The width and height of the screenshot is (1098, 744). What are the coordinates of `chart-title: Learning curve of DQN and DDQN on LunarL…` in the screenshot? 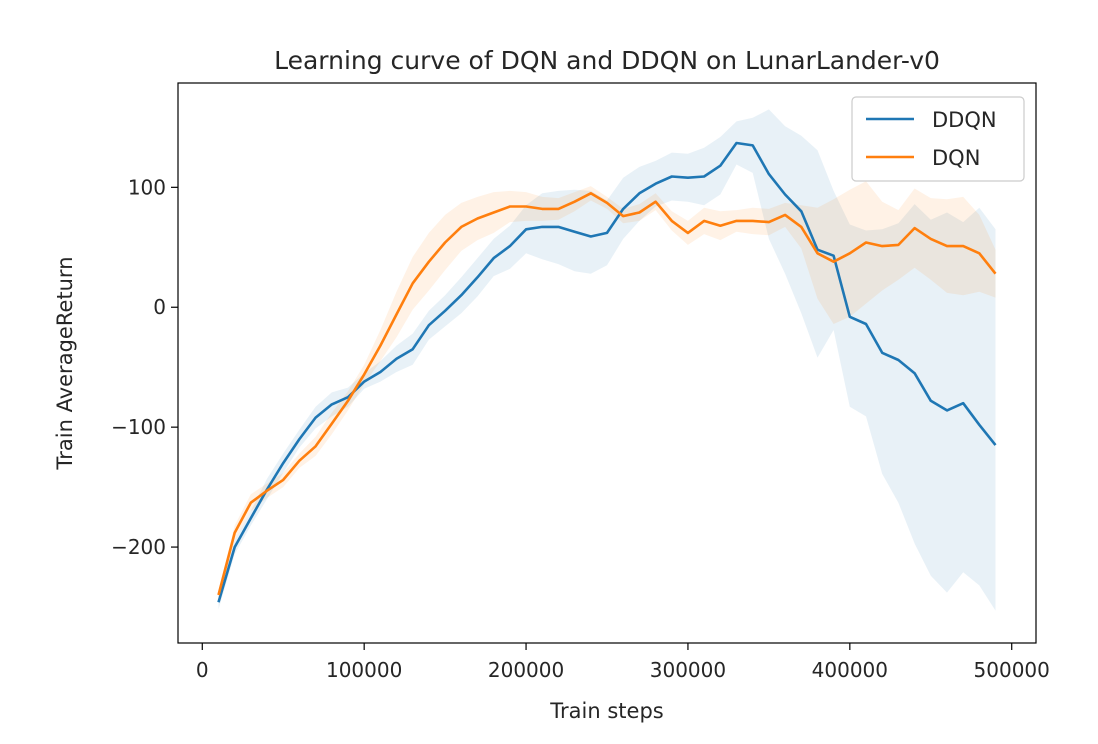 It's located at (607, 60).